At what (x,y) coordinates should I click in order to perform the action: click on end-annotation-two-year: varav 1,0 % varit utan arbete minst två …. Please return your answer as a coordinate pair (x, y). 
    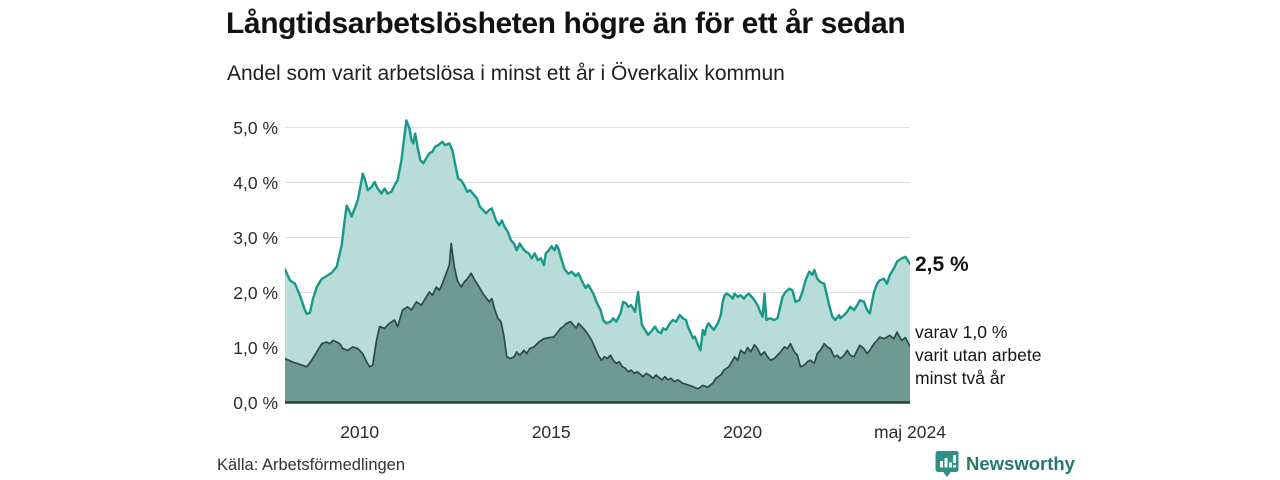
    Looking at the image, I should click on (978, 355).